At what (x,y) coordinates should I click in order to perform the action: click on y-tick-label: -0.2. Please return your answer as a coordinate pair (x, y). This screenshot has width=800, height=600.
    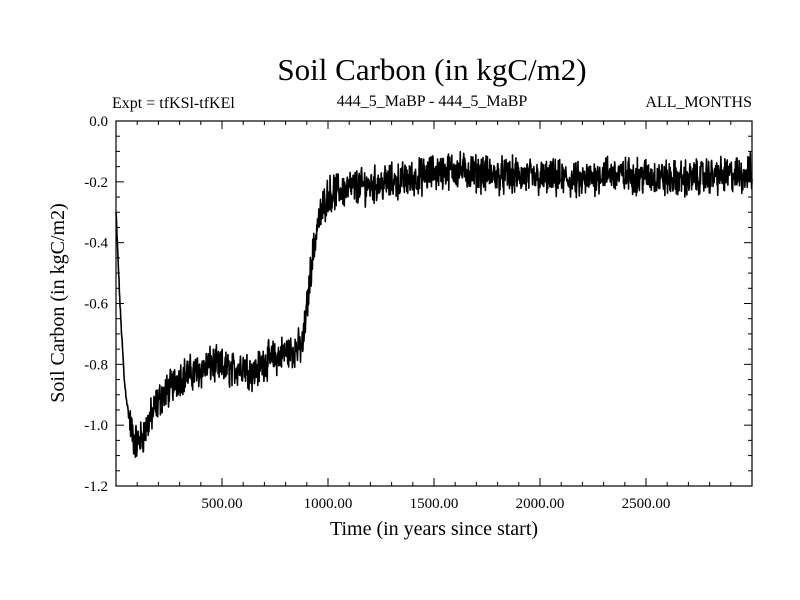
    Looking at the image, I should click on (96, 183).